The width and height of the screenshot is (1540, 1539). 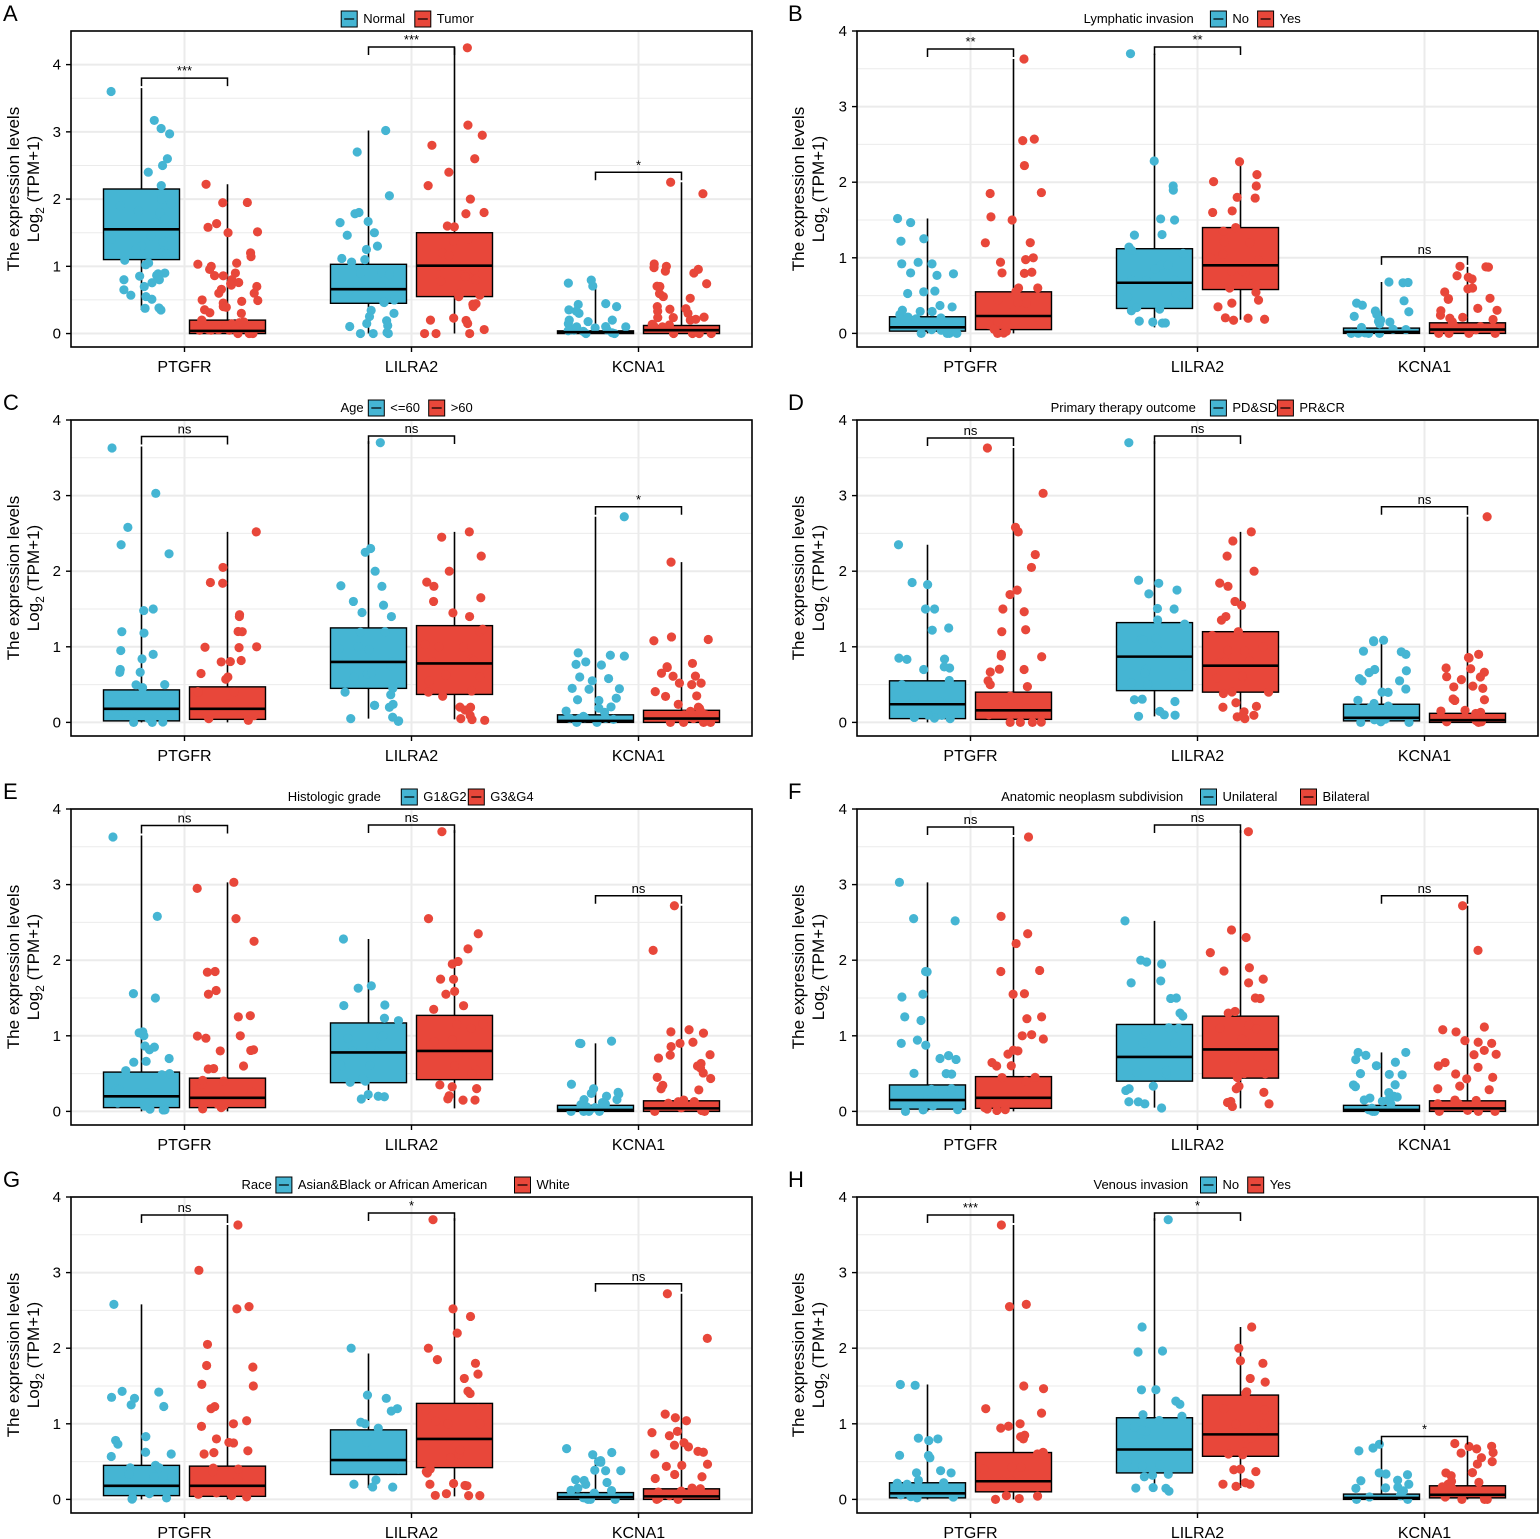 I want to click on box-ptgfr-group2, so click(x=227, y=259).